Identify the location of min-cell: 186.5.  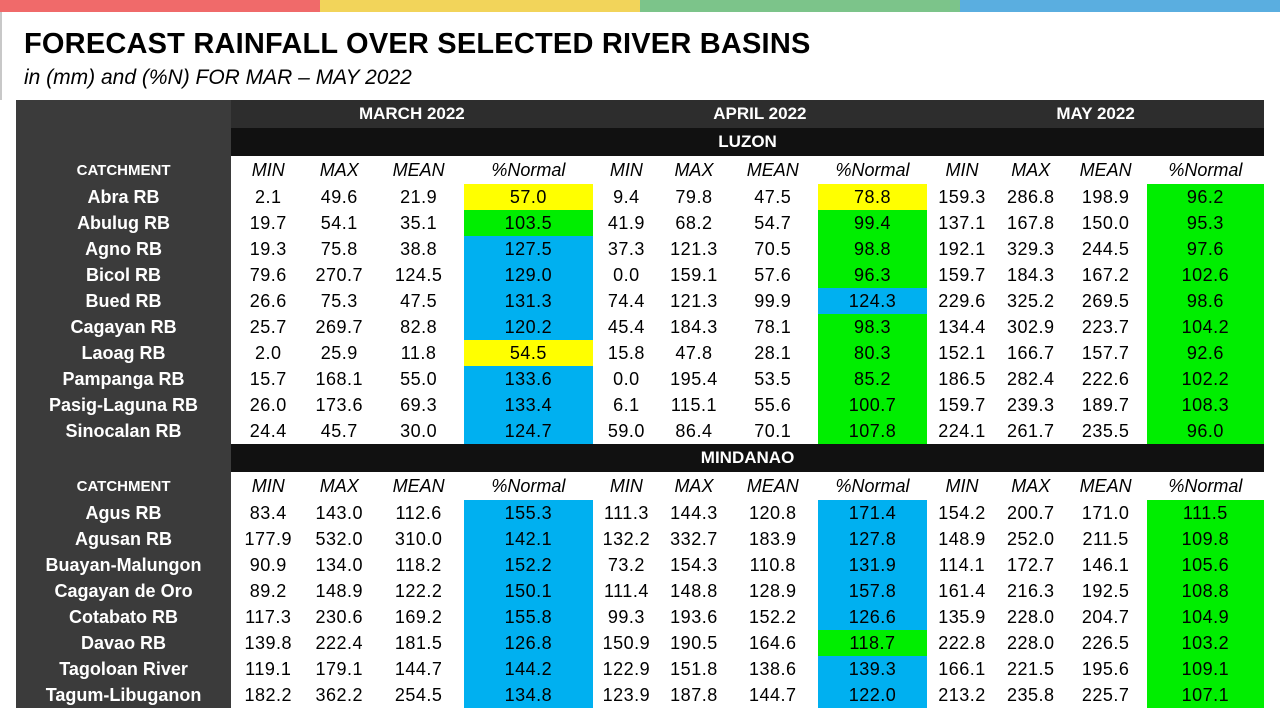
(962, 379).